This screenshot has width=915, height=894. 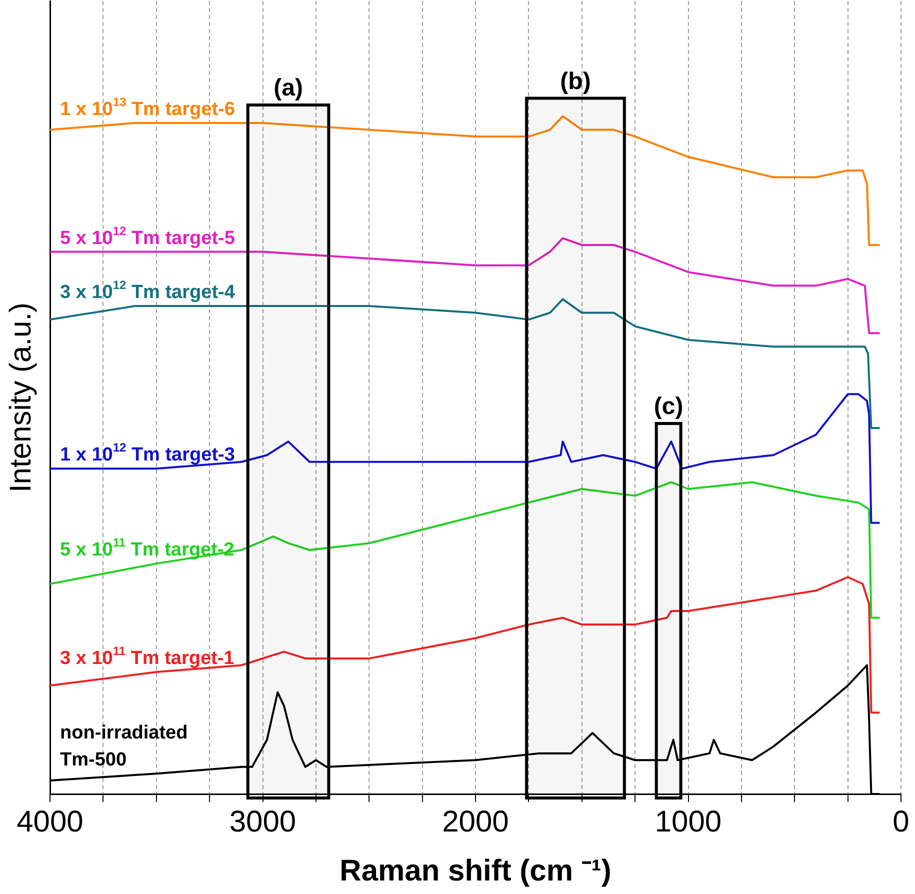 What do you see at coordinates (475, 821) in the screenshot?
I see `x-tick-label: 2000` at bounding box center [475, 821].